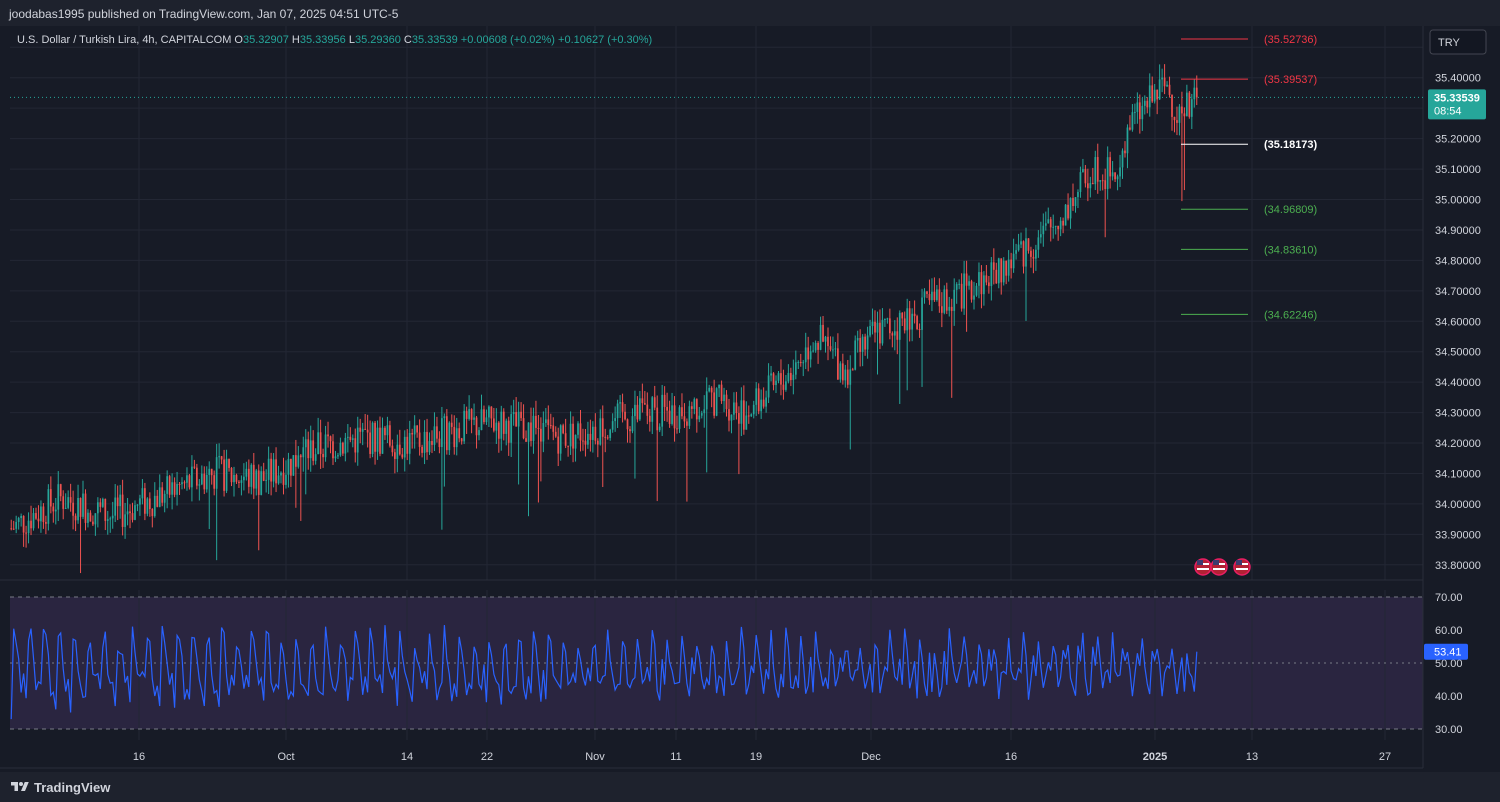 The height and width of the screenshot is (802, 1500). I want to click on time-axis: 16 Oct 14 22 Nov 11 19 Dec 16 2025 13 27, so click(762, 757).